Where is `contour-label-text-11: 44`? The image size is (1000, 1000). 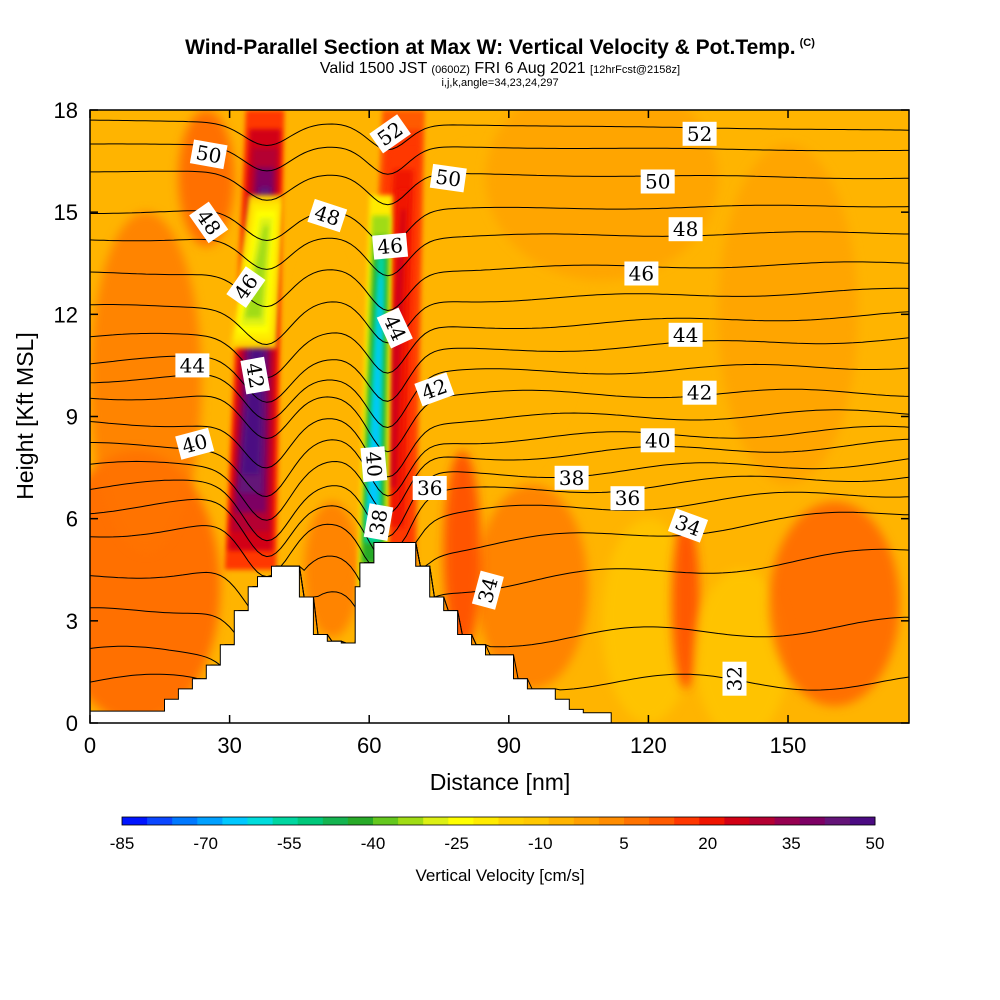 contour-label-text-11: 44 is located at coordinates (192, 365).